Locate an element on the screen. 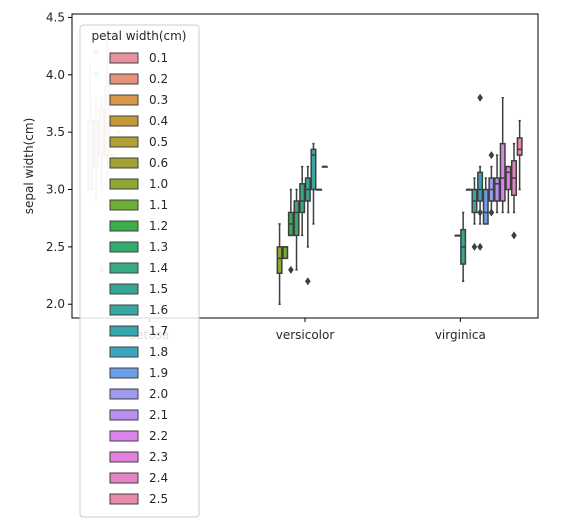  y-tick-label: 2.5 is located at coordinates (55, 247).